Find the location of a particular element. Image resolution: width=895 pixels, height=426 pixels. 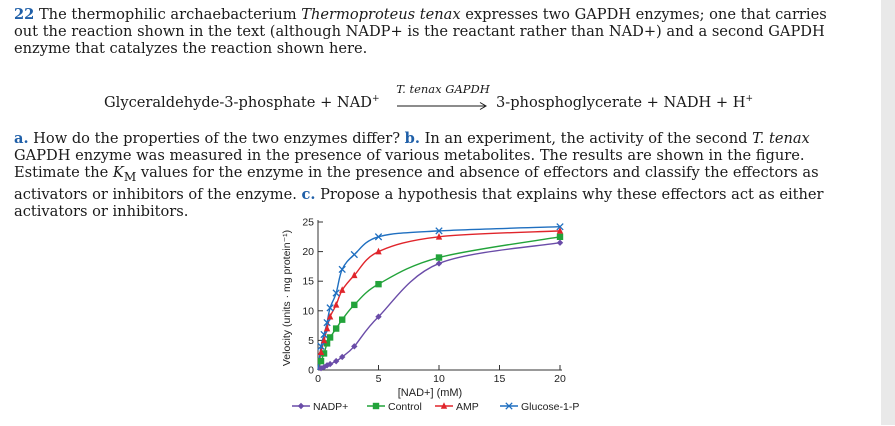

y-tick-label: 15 is located at coordinates (308, 282).